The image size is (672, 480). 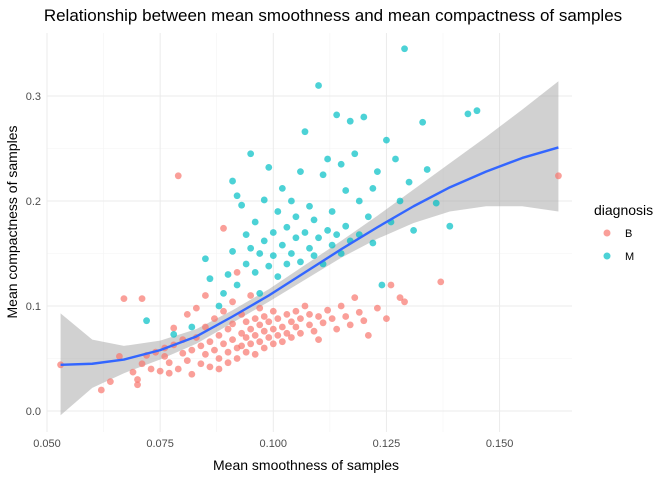 I want to click on x-axis-ticks: 0.050 0.075 0.100 0.125 0.150, so click(x=273, y=444).